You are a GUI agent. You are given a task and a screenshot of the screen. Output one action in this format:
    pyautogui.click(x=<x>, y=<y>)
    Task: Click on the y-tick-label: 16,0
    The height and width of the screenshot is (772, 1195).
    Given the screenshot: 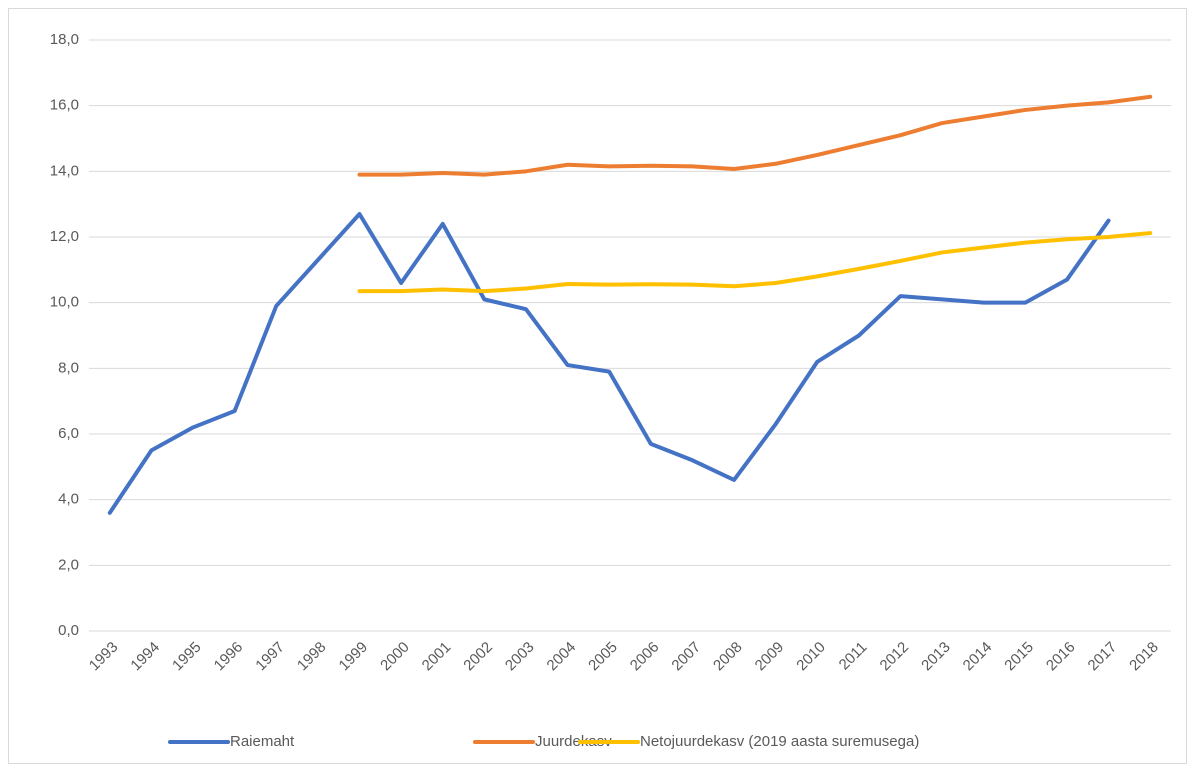 What is the action you would take?
    pyautogui.click(x=64, y=105)
    